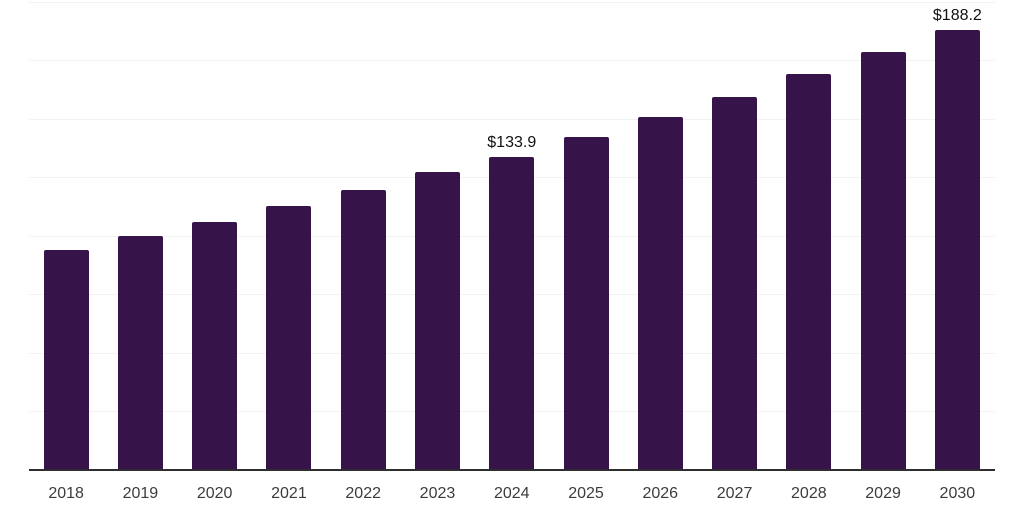 The height and width of the screenshot is (512, 1024). Describe the element at coordinates (512, 313) in the screenshot. I see `bar-2024` at that location.